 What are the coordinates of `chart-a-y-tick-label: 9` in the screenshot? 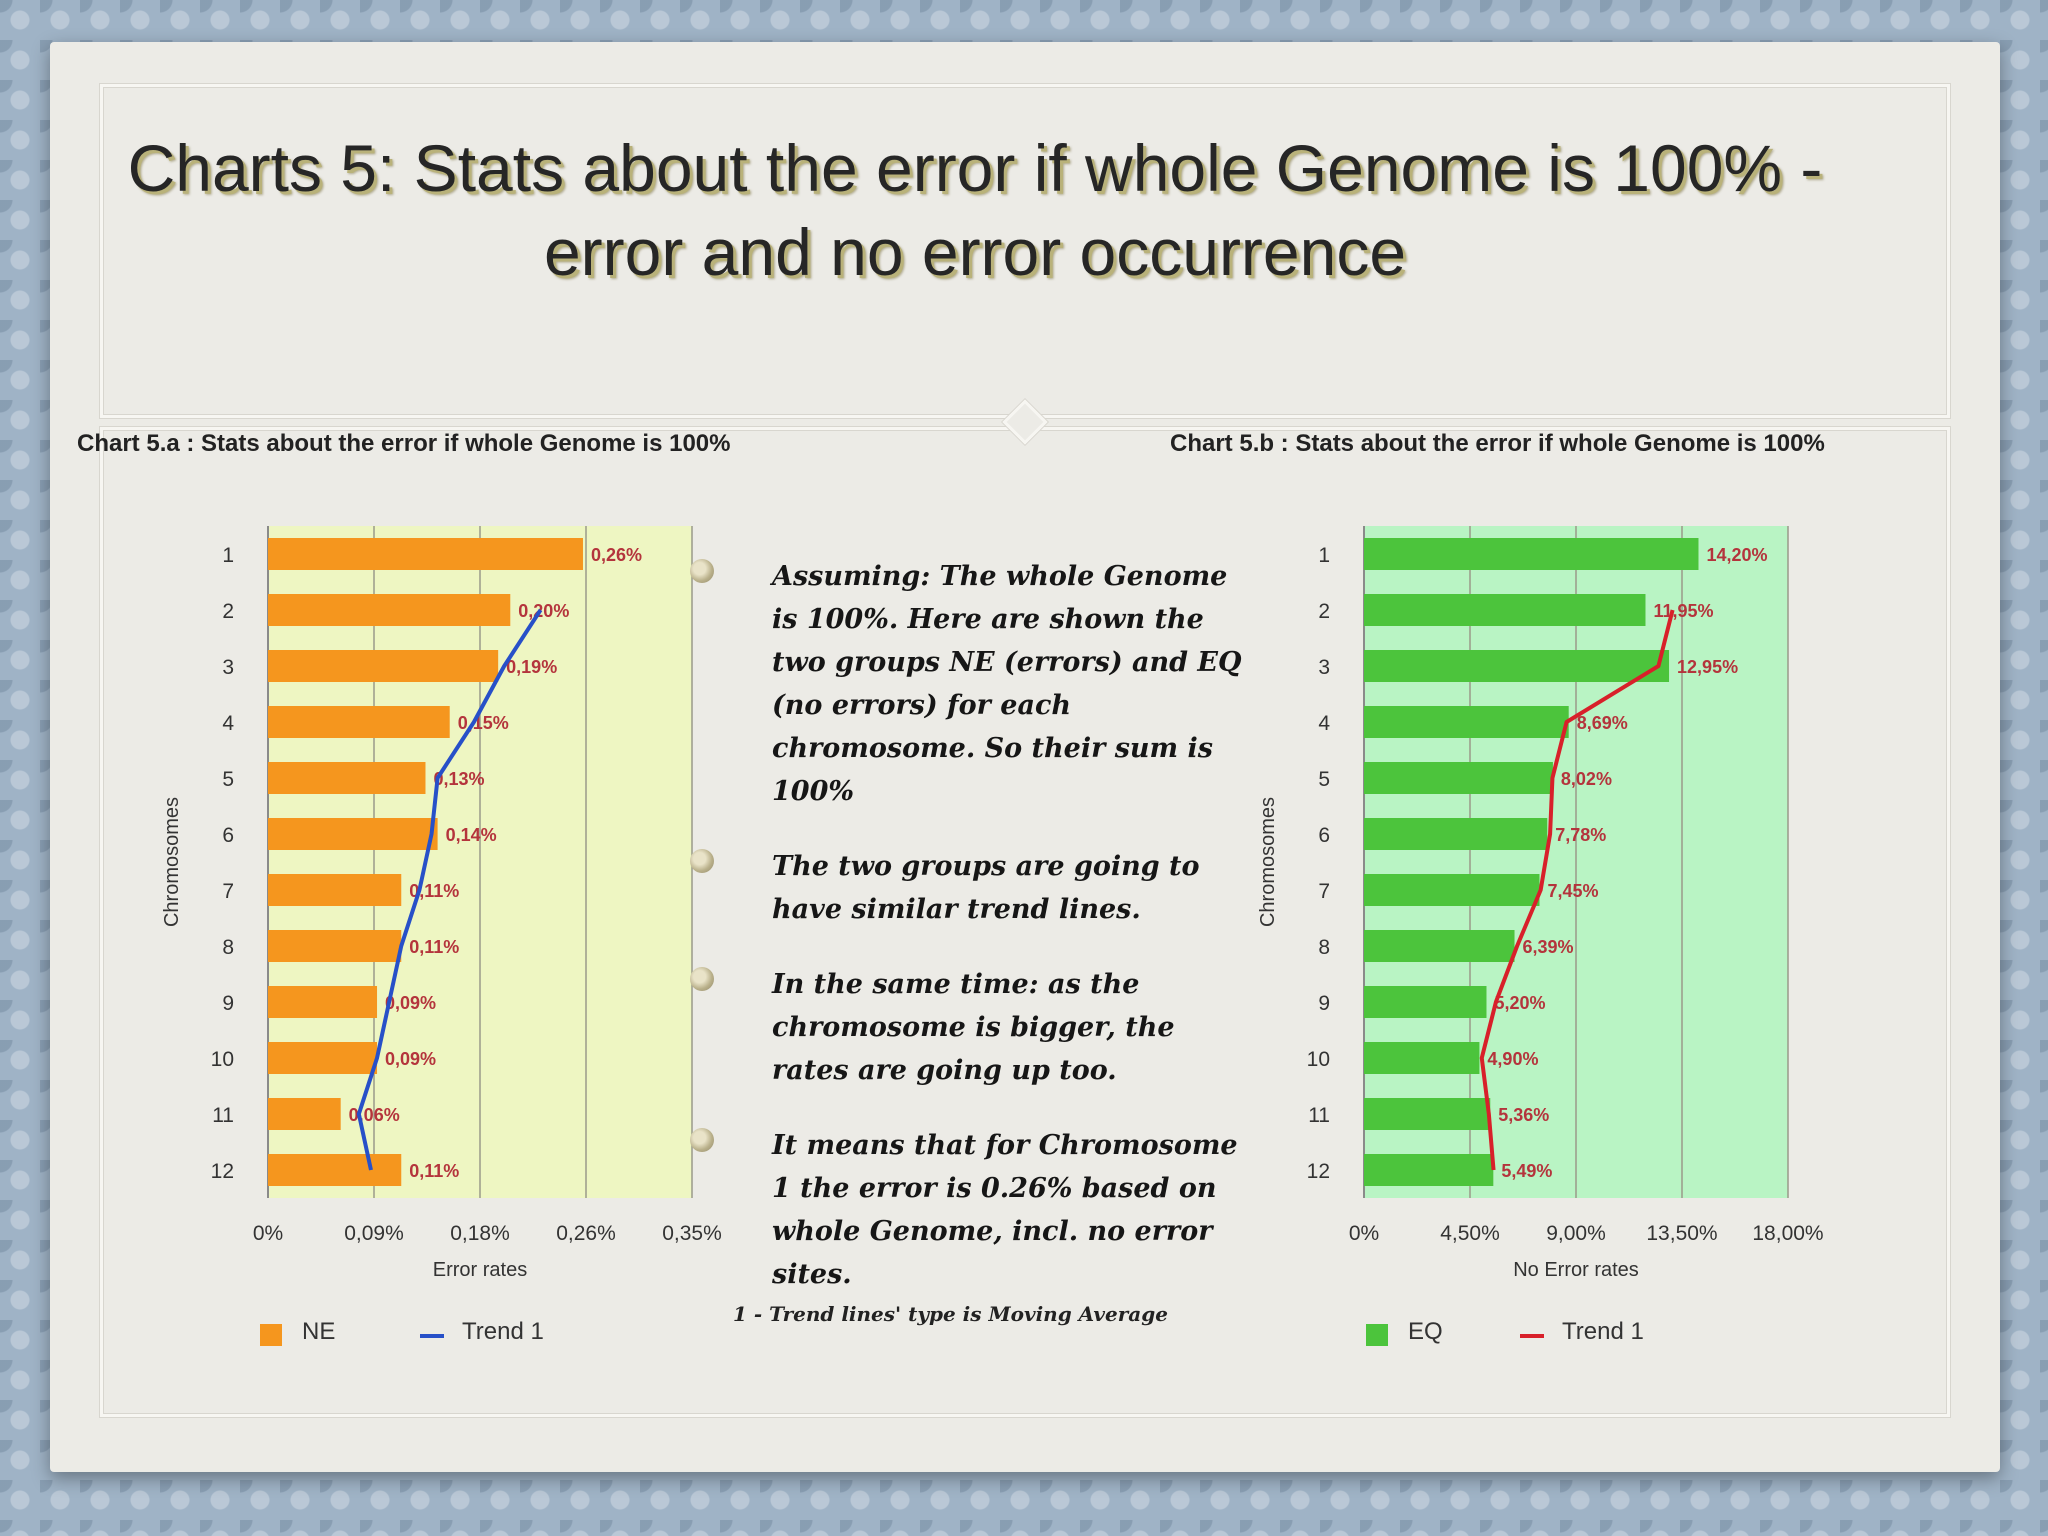 It's located at (228, 1003).